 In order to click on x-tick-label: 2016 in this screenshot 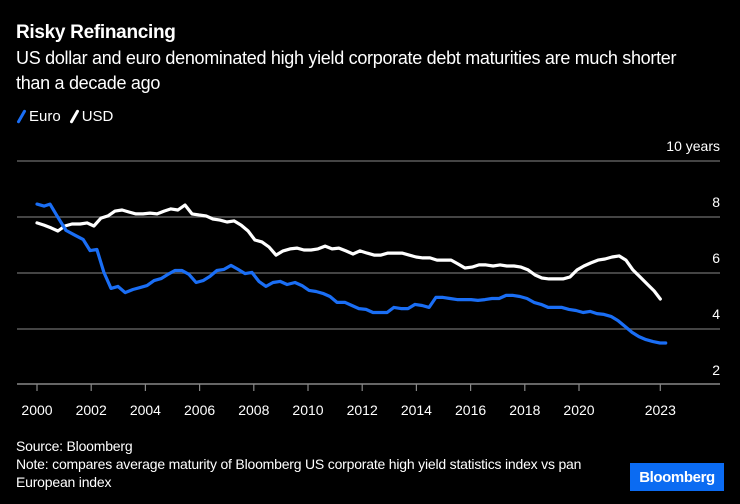, I will do `click(470, 410)`.